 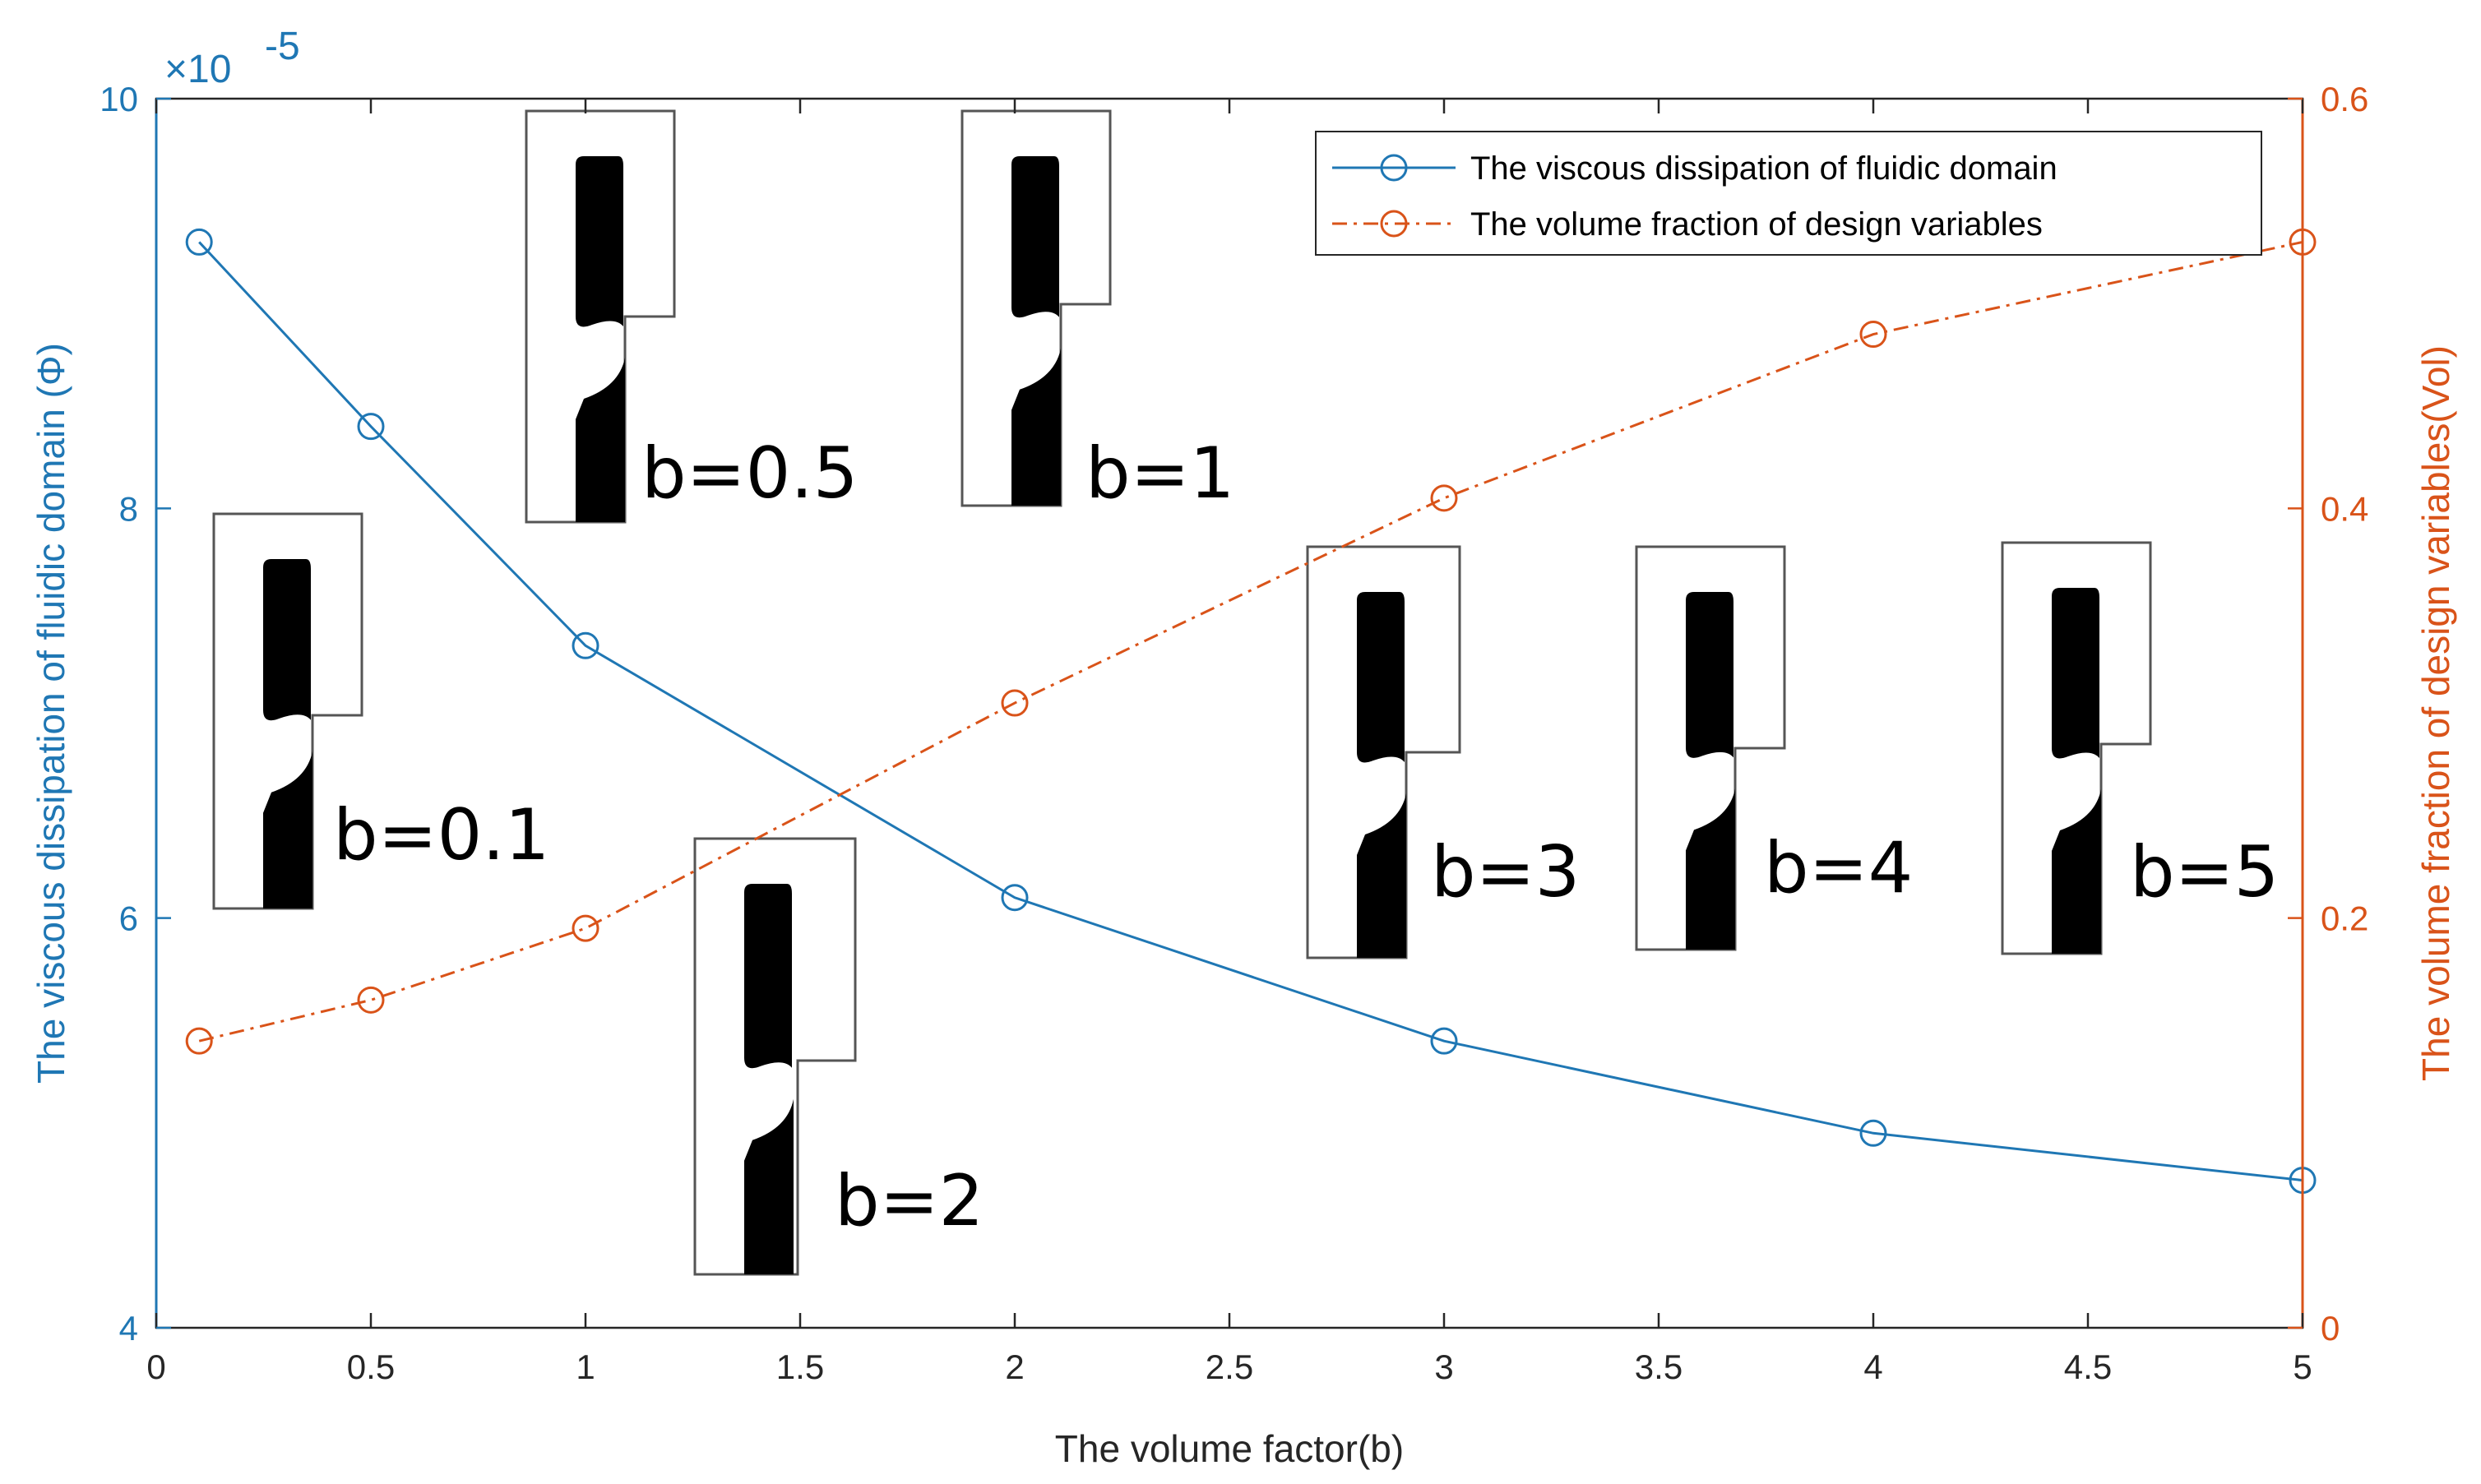 I want to click on x-tick-label: 3.5, so click(x=1659, y=1367).